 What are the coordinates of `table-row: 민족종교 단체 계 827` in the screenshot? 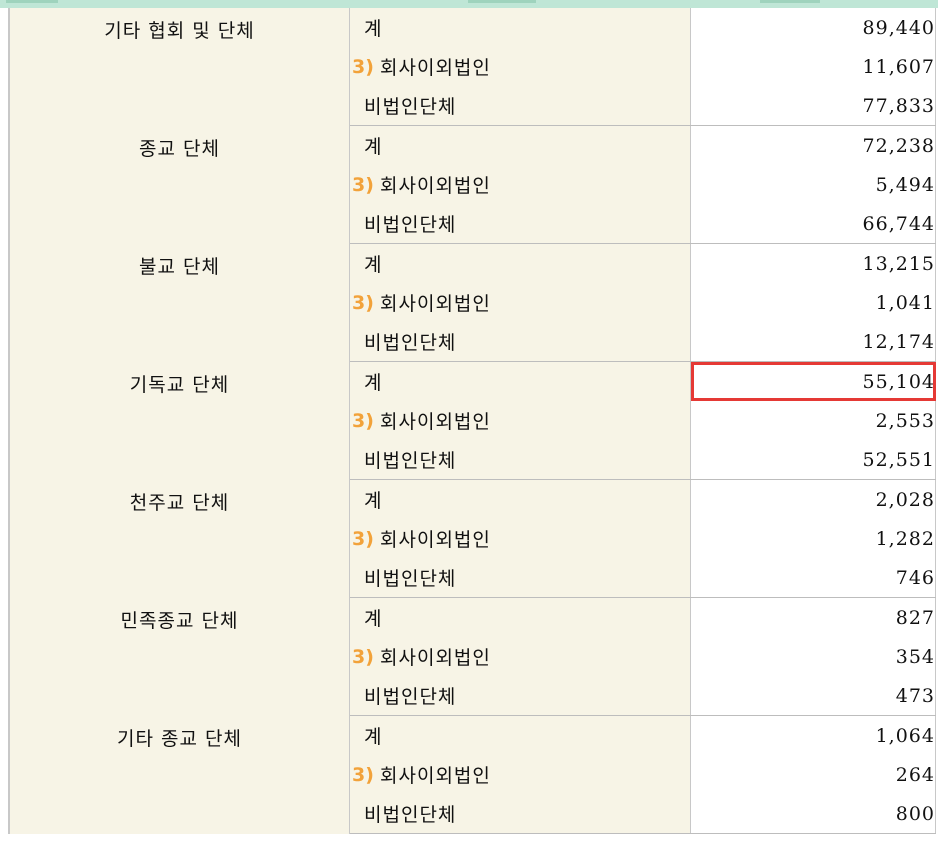 It's located at (472, 656).